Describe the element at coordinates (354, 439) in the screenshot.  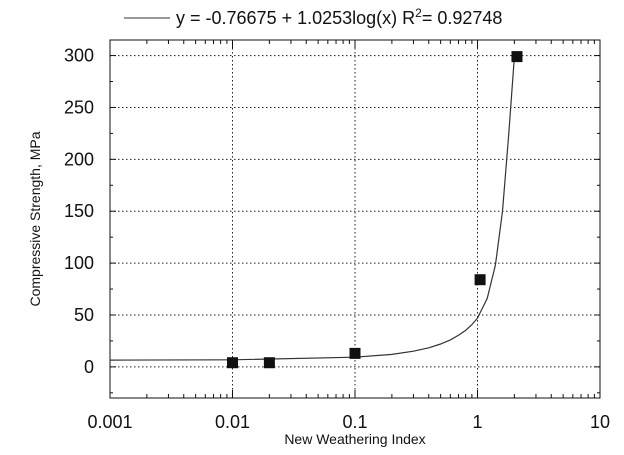
I see `x-axis-title: New Weathering Index` at that location.